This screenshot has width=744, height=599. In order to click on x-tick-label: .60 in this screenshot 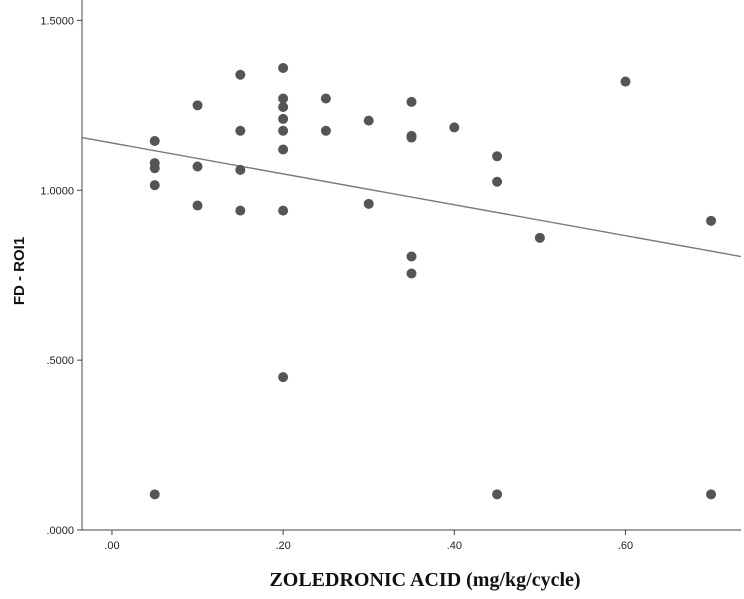, I will do `click(625, 546)`.